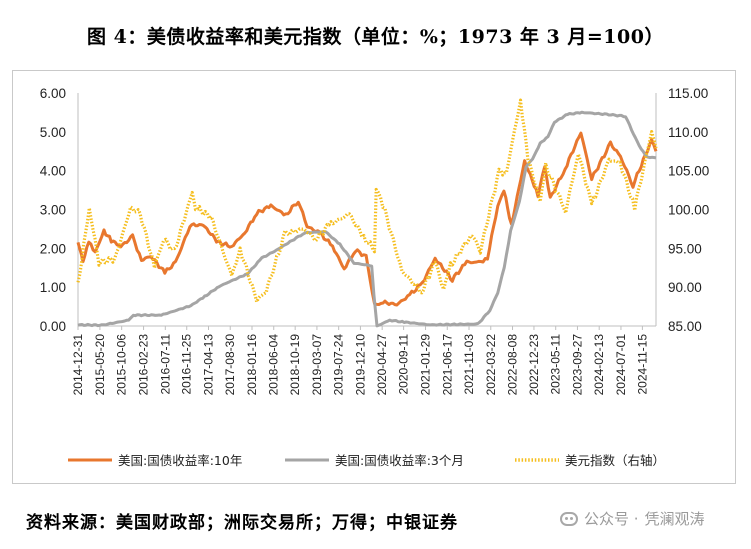 The height and width of the screenshot is (549, 751). What do you see at coordinates (144, 365) in the screenshot?
I see `x-tick-label: 2016-02-23` at bounding box center [144, 365].